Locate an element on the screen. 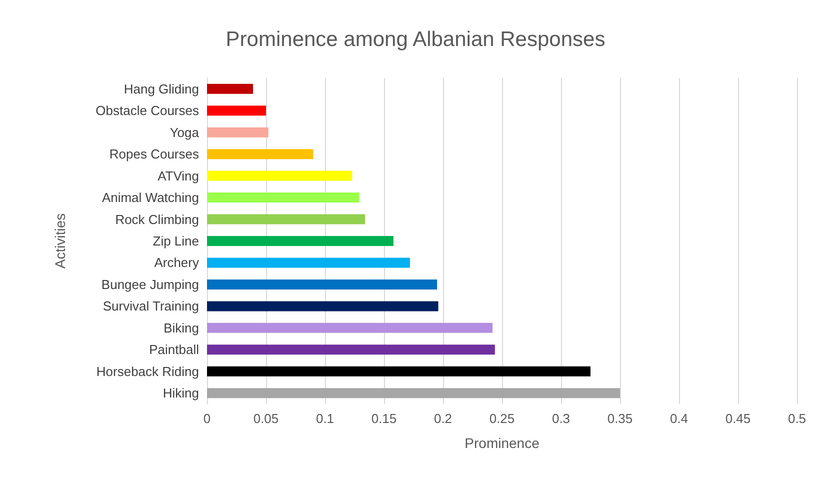 Image resolution: width=831 pixels, height=486 pixels. x-tick-label: 0 is located at coordinates (207, 418).